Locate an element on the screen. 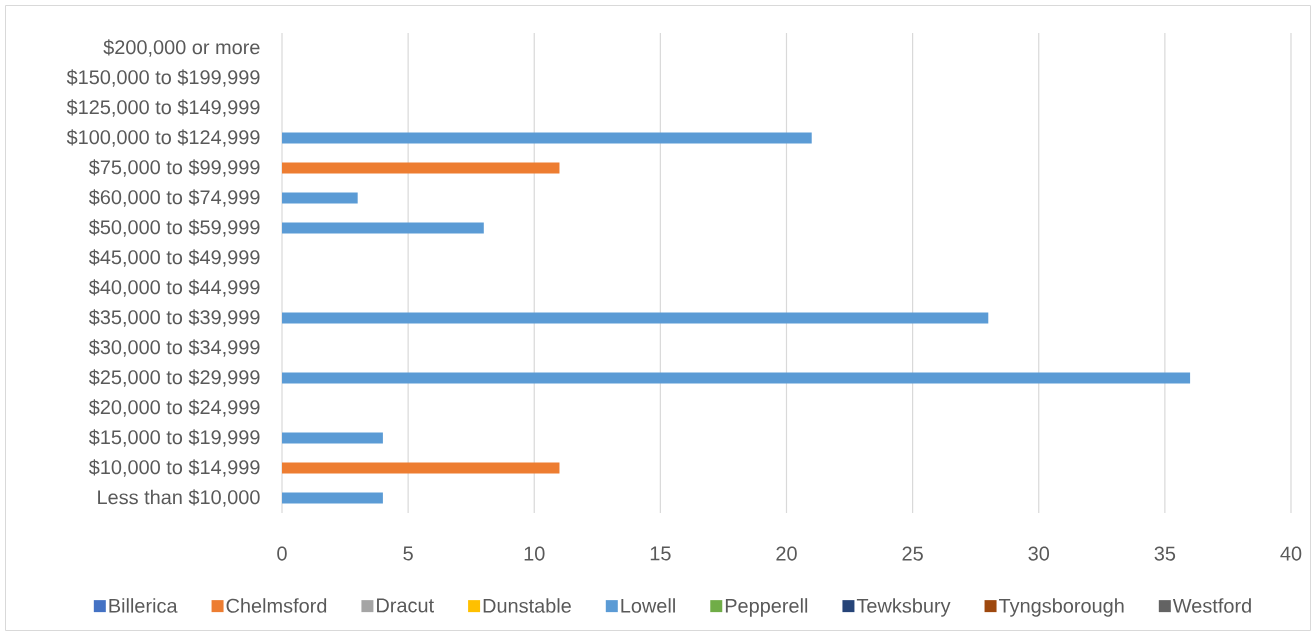 This screenshot has height=636, width=1316. y-tick-label: $20,000 to $24,999 is located at coordinates (174, 408).